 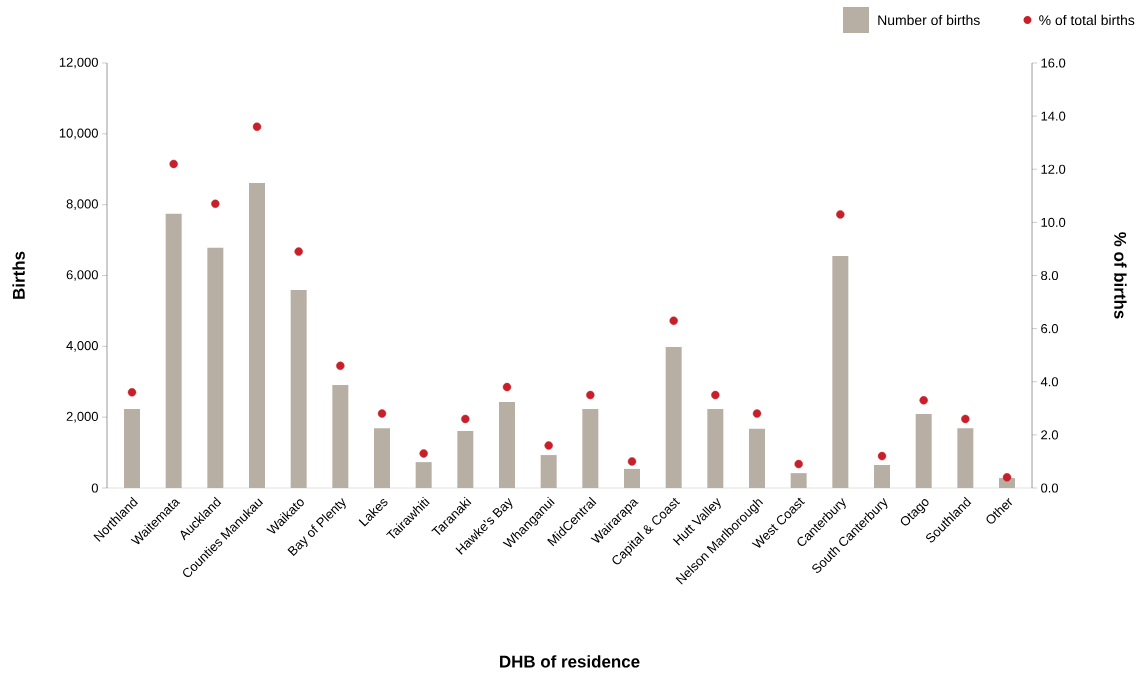 I want to click on y2-tick-label: 10.0, so click(x=1053, y=222).